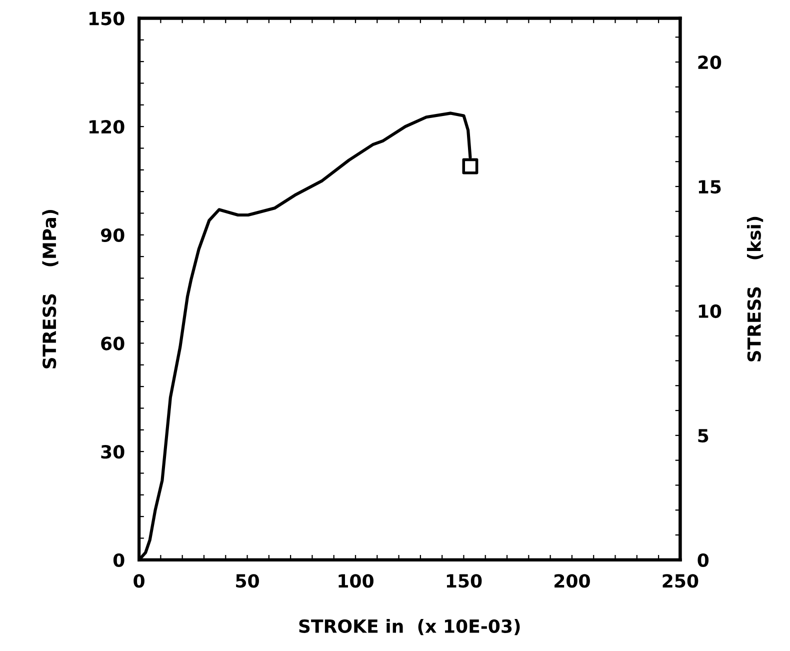 The height and width of the screenshot is (651, 790). Describe the element at coordinates (755, 289) in the screenshot. I see `y2-axis-title: STRESS (ksi)` at that location.